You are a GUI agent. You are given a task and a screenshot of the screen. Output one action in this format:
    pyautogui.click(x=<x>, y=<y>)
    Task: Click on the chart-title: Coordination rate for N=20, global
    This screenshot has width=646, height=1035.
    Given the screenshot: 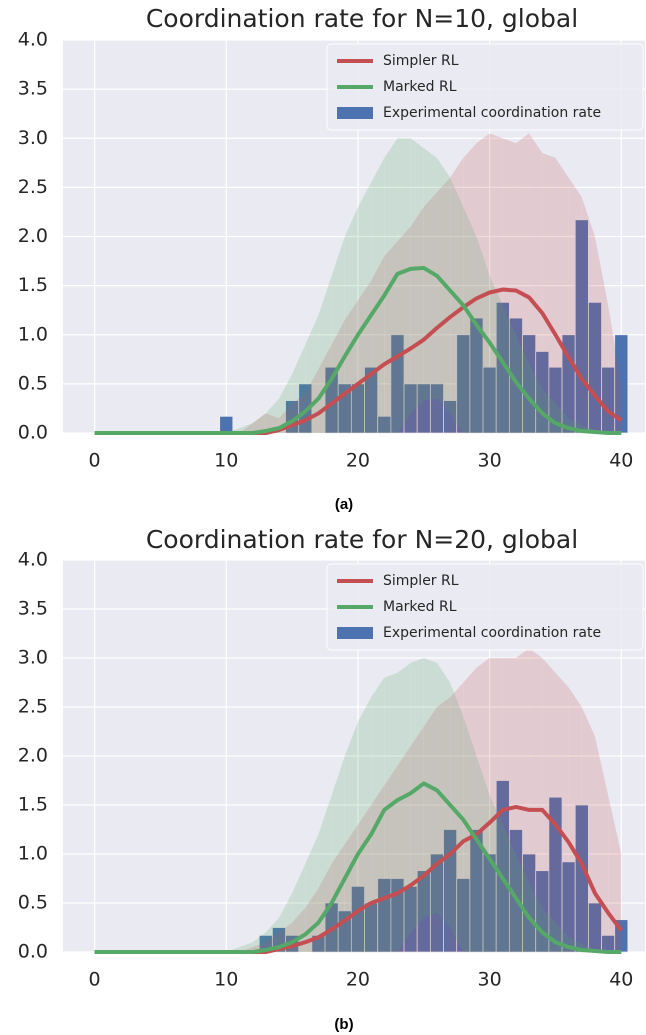 What is the action you would take?
    pyautogui.click(x=362, y=539)
    